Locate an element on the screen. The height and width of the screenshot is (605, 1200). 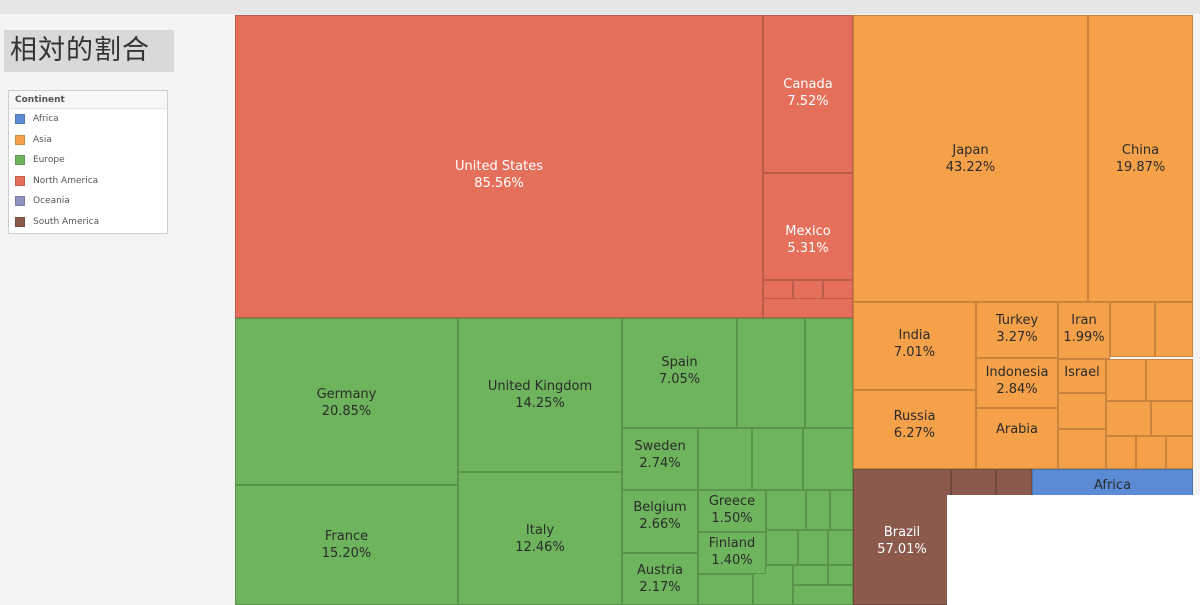
blank-overlay is located at coordinates (1073, 550).